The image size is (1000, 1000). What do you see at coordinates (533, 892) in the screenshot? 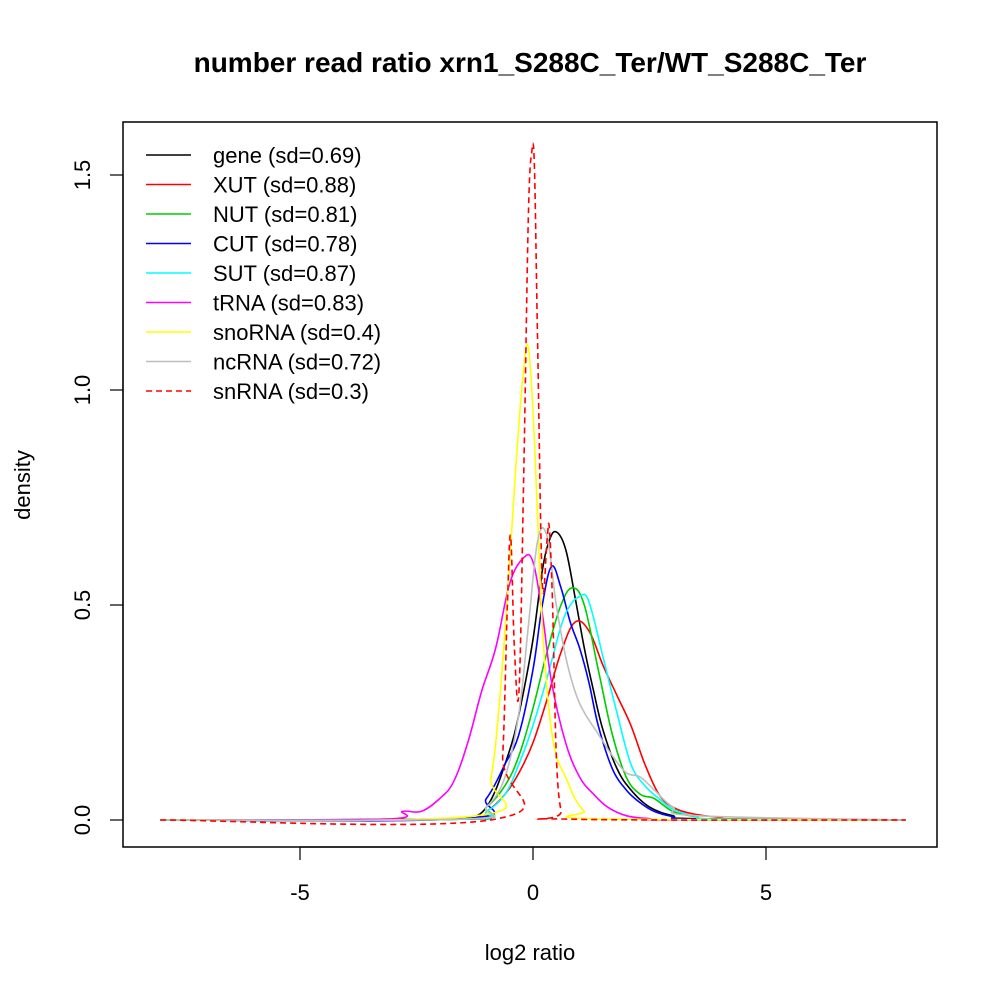
I see `x-tick-label: 0` at bounding box center [533, 892].